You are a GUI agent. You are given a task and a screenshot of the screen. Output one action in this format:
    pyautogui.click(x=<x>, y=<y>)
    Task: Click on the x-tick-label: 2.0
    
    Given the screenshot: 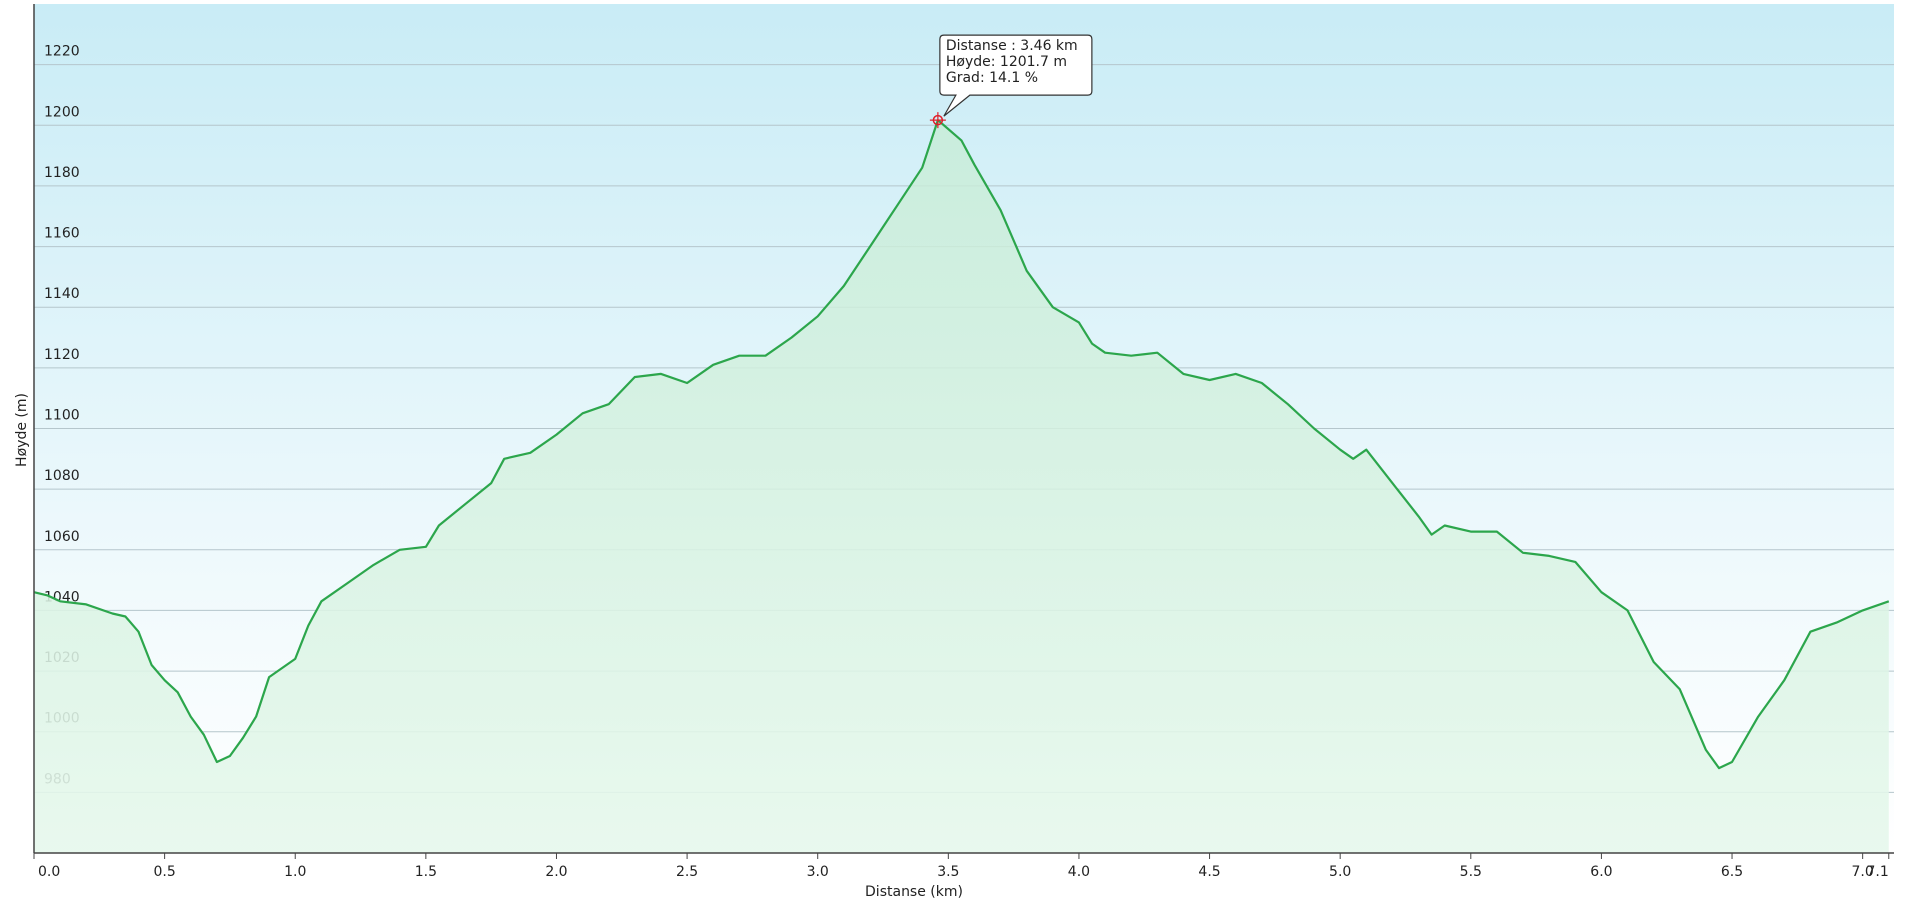 What is the action you would take?
    pyautogui.click(x=556, y=872)
    